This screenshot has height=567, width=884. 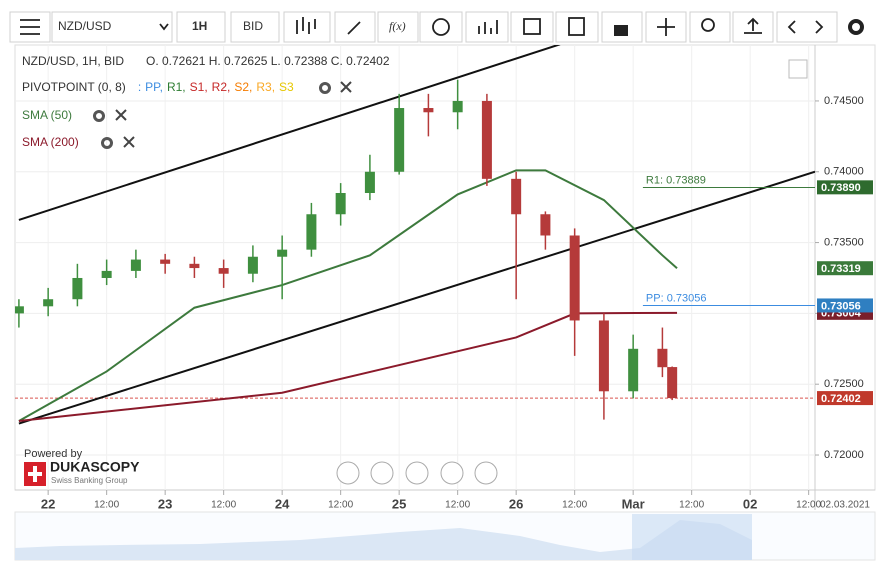 What do you see at coordinates (50, 142) in the screenshot?
I see `sma200-legend: SMA (200)` at bounding box center [50, 142].